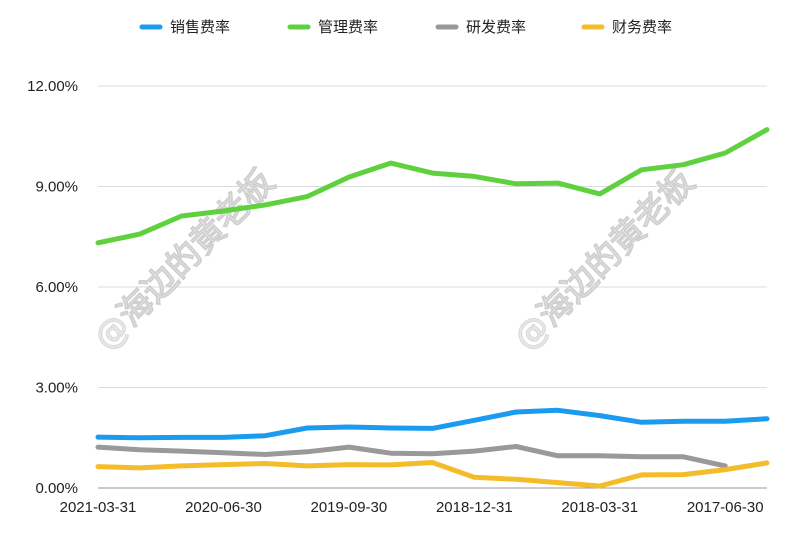  Describe the element at coordinates (349, 507) in the screenshot. I see `x-tick-label: 2019-09-30` at that location.